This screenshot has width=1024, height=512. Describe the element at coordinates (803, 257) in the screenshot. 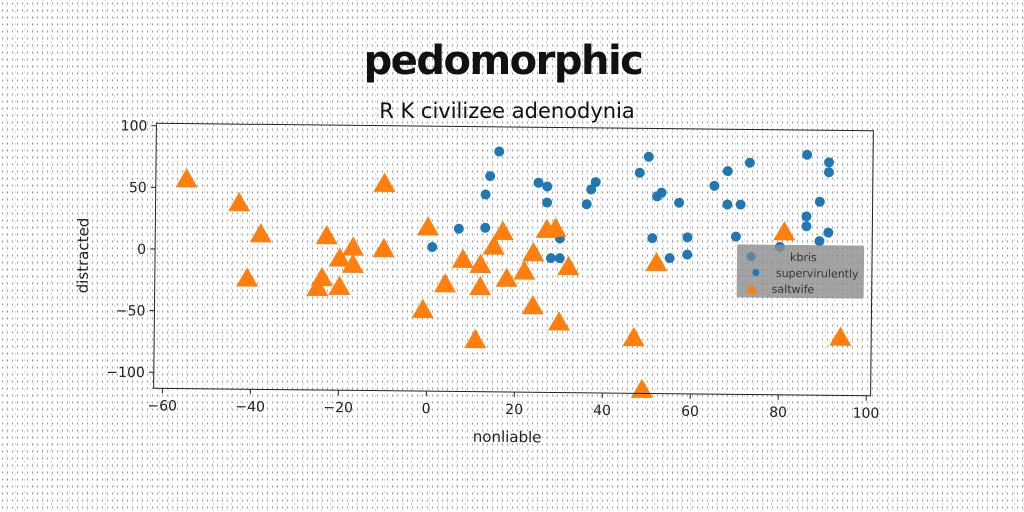

I see `legend-label-kbris: kbris` at that location.